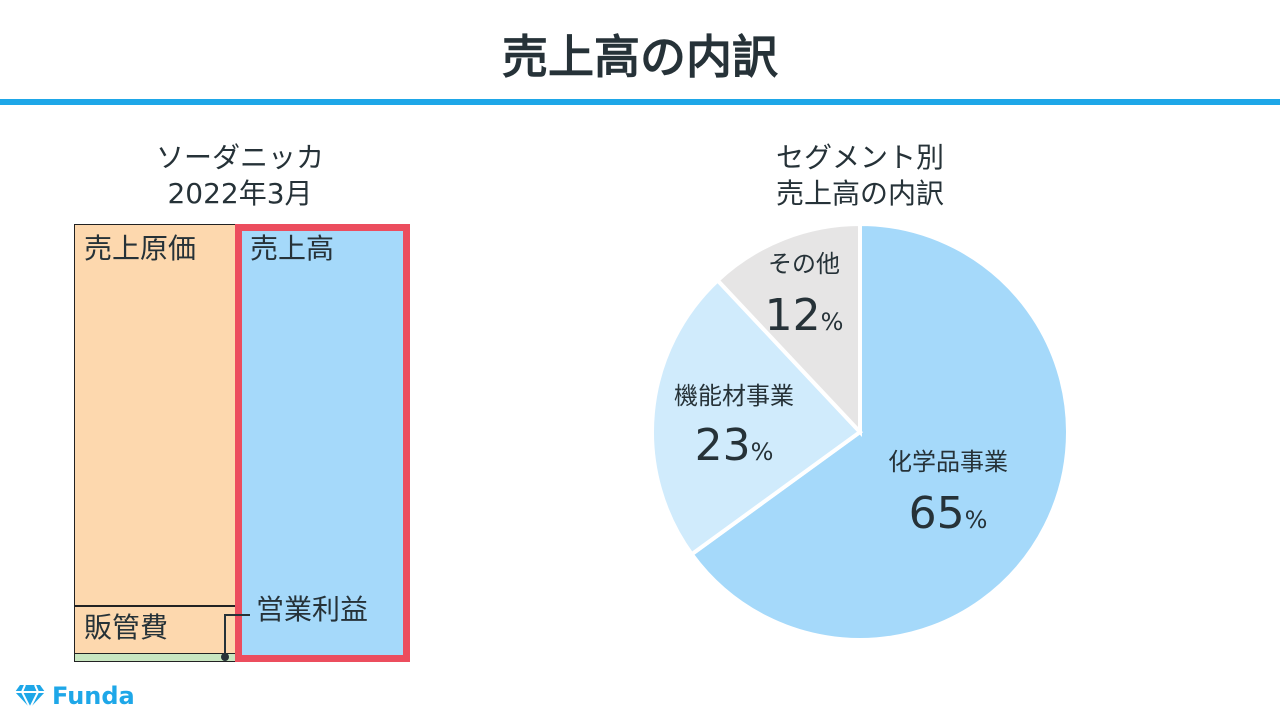  What do you see at coordinates (240, 176) in the screenshot?
I see `left-chart-title: ソーダニッカ 2022年3月` at bounding box center [240, 176].